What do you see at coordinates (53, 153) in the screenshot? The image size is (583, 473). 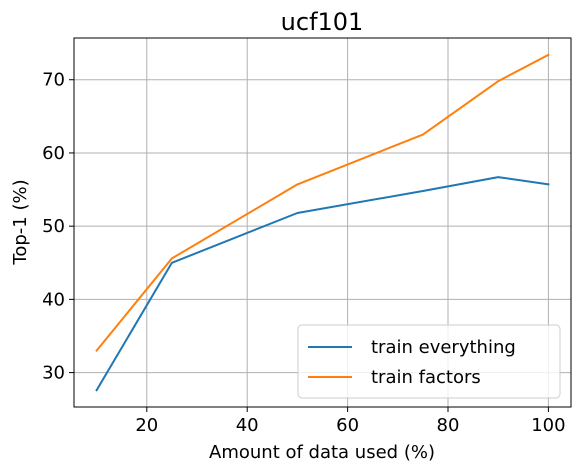 I see `y-tick-label: 60` at bounding box center [53, 153].